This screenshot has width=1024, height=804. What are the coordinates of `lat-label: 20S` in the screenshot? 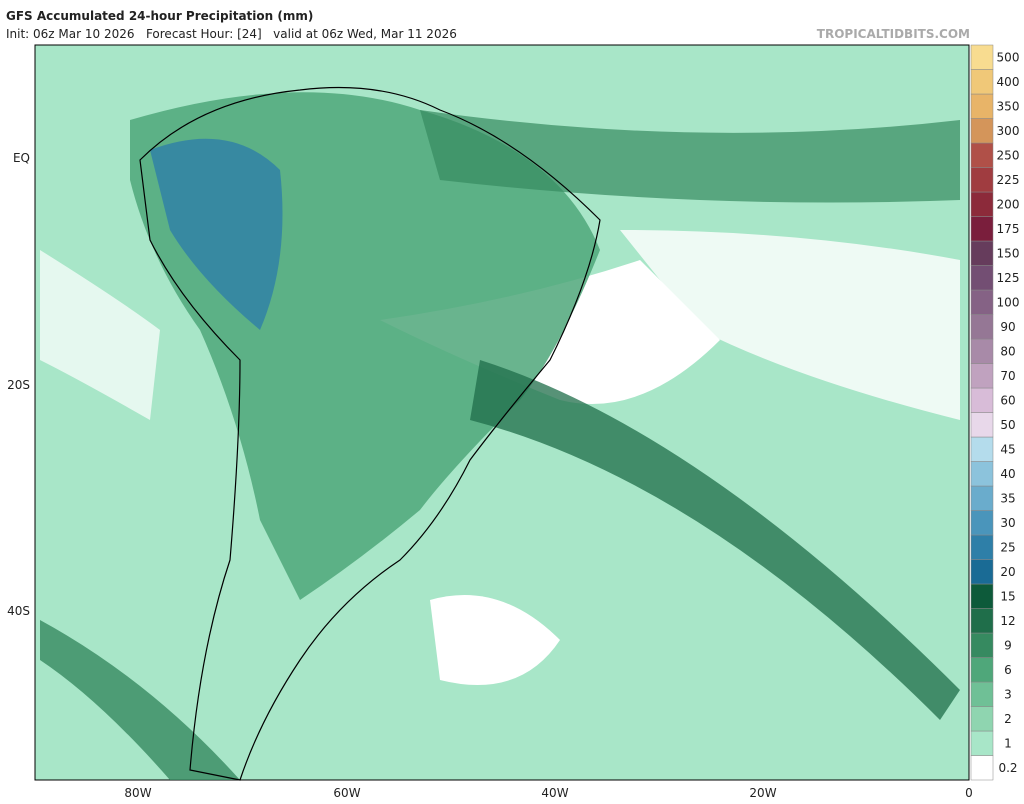 It's located at (18, 385).